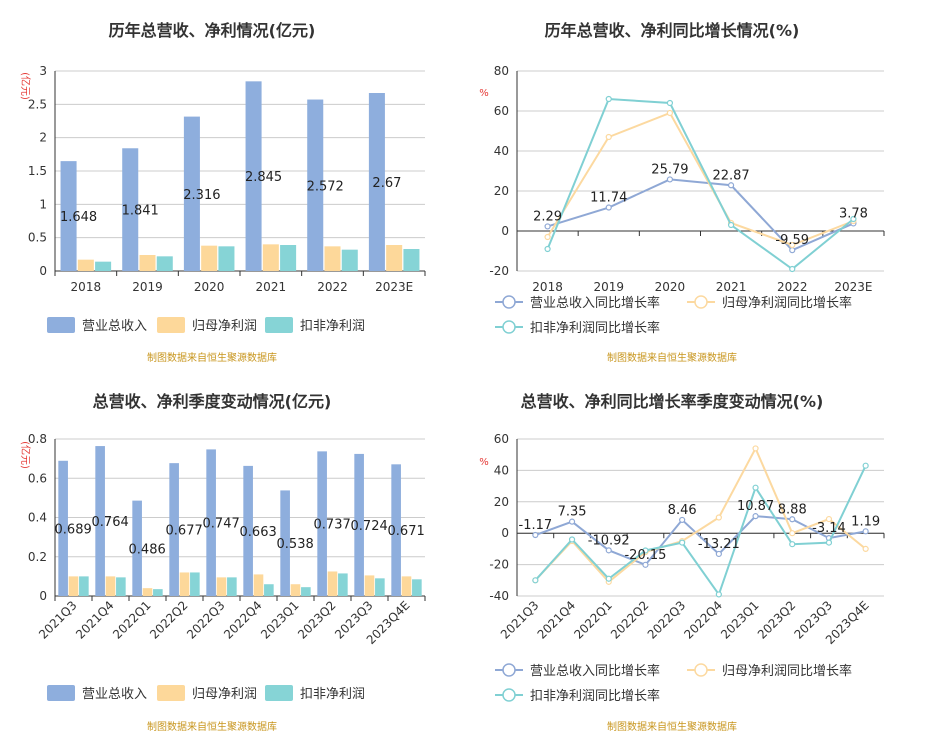  Describe the element at coordinates (37, 439) in the screenshot. I see `y-tick-label: 0.8` at that location.